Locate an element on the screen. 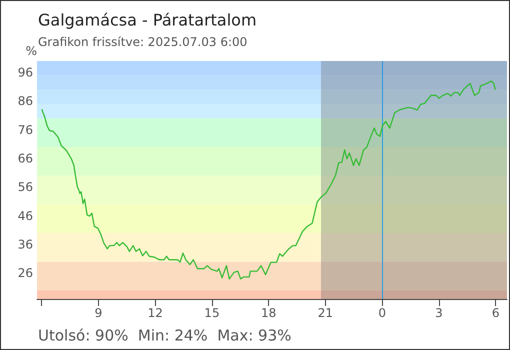 This screenshot has height=350, width=510. y-tick-label: 36 is located at coordinates (25, 245).